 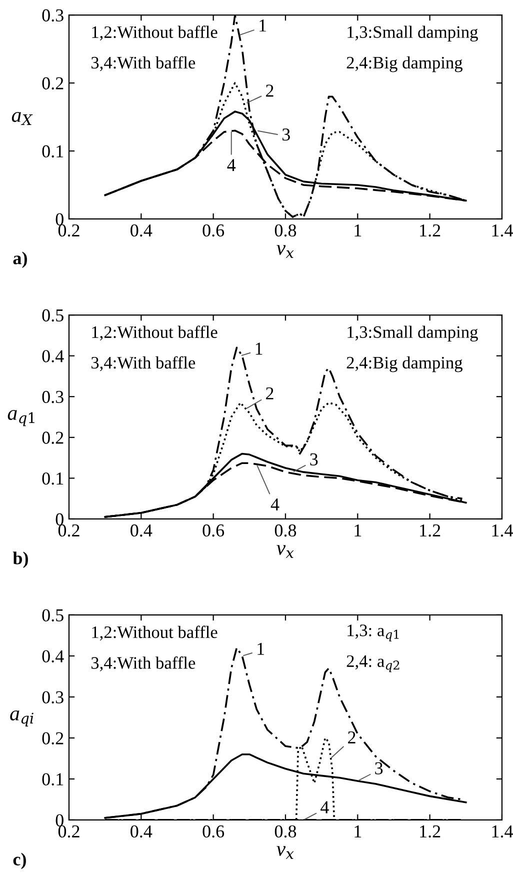 What do you see at coordinates (22, 119) in the screenshot?
I see `y-axis-title: a$_{X}$` at bounding box center [22, 119].